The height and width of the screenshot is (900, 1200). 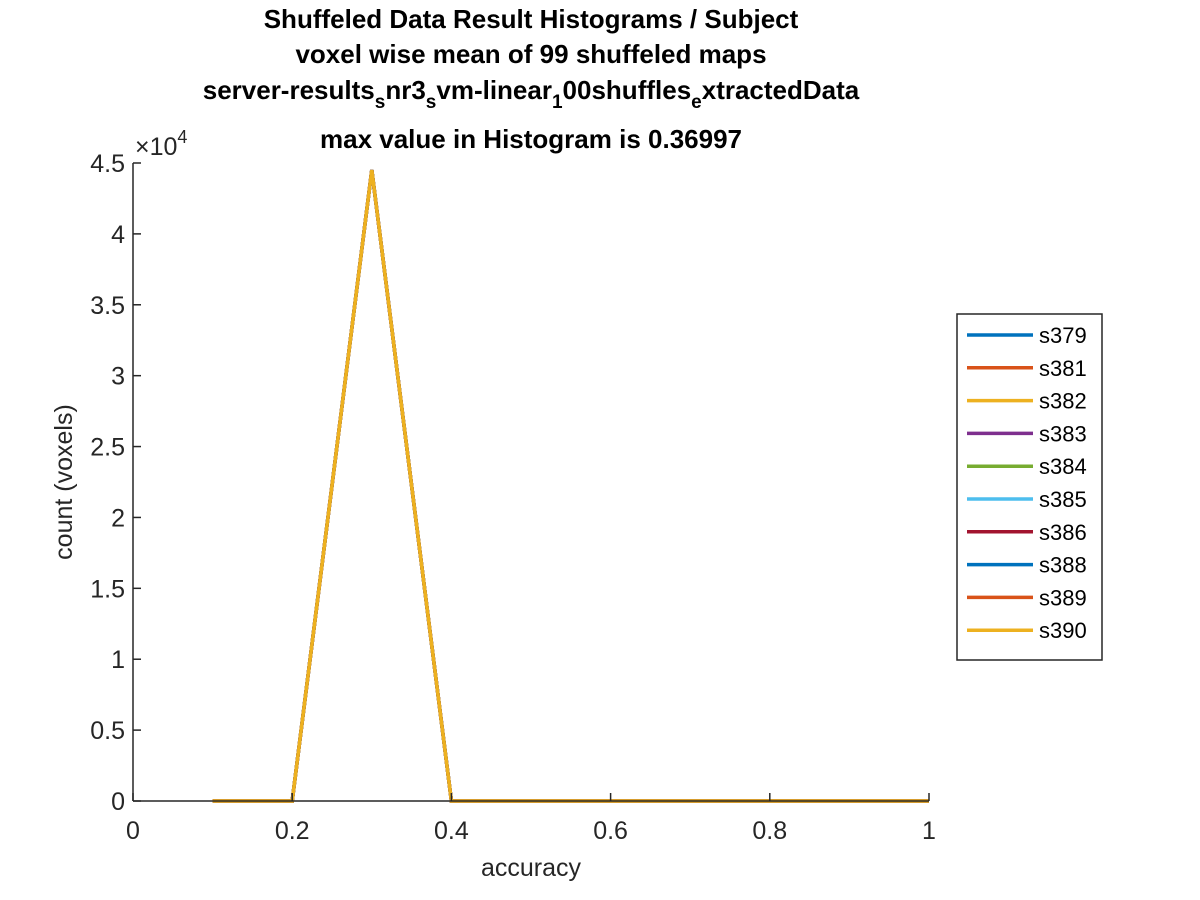 I want to click on y-tick-label: 0.5, so click(x=107, y=731).